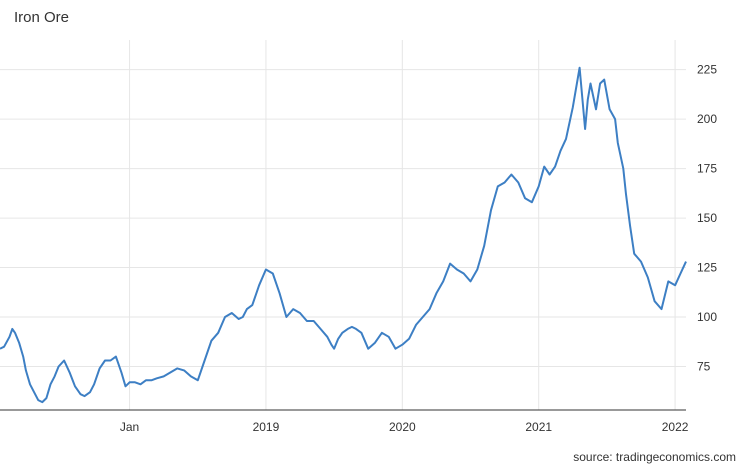 The image size is (746, 468). I want to click on x-tick-label: 2019, so click(266, 427).